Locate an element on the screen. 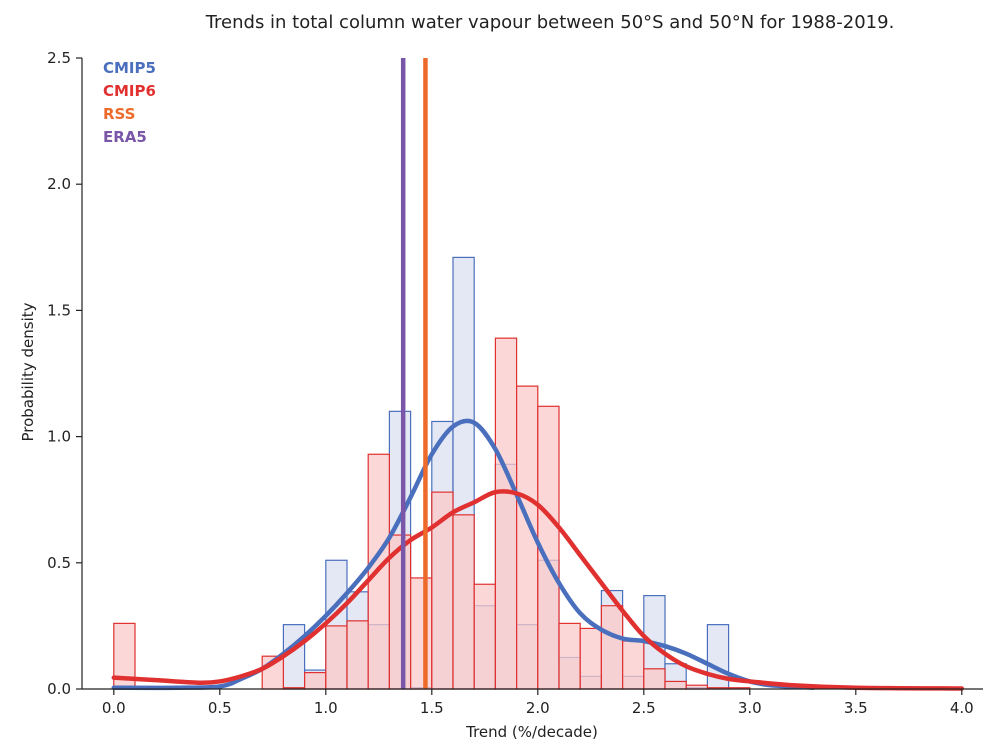  y-tick-label-4: 2.0 is located at coordinates (59, 184).